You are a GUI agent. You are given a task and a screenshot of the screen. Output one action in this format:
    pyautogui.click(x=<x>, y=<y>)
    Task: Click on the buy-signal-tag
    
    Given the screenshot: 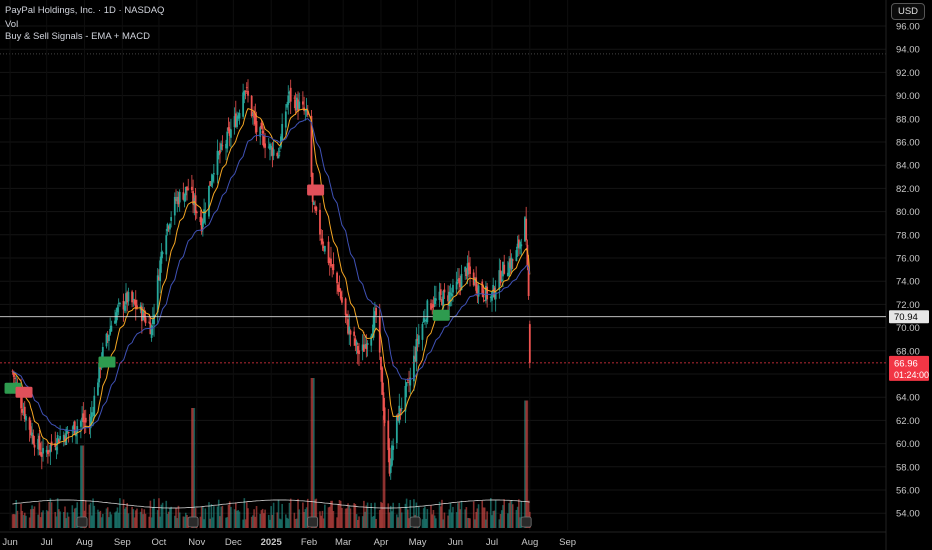 What is the action you would take?
    pyautogui.click(x=441, y=315)
    